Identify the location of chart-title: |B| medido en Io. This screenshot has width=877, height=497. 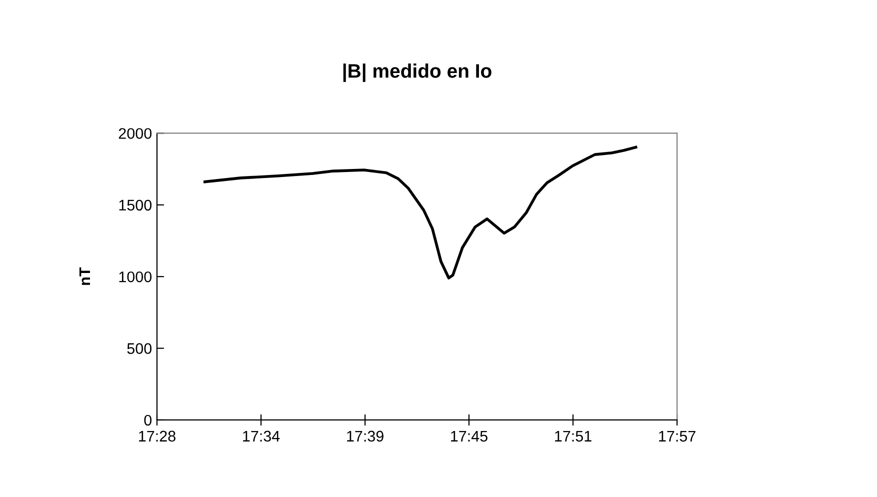
(417, 73).